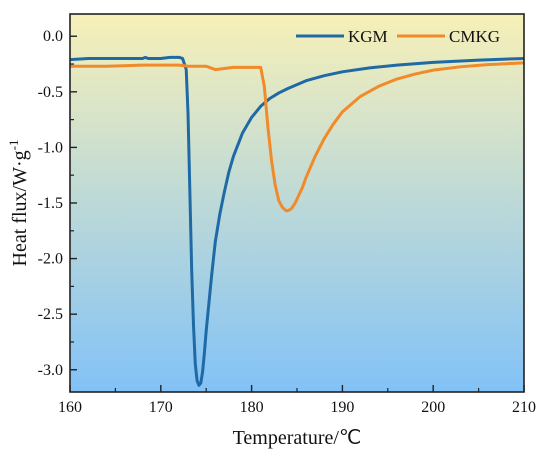  What do you see at coordinates (297, 400) in the screenshot?
I see `x-axis: 160 170 180 190 200 210` at bounding box center [297, 400].